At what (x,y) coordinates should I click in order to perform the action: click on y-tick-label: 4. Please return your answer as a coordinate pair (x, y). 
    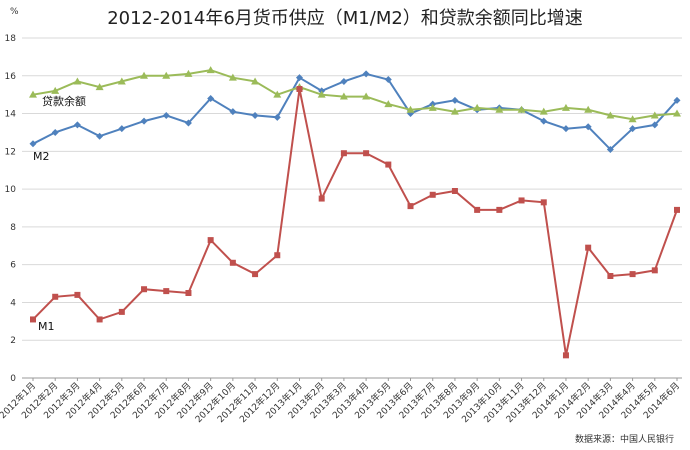
    Looking at the image, I should click on (13, 303).